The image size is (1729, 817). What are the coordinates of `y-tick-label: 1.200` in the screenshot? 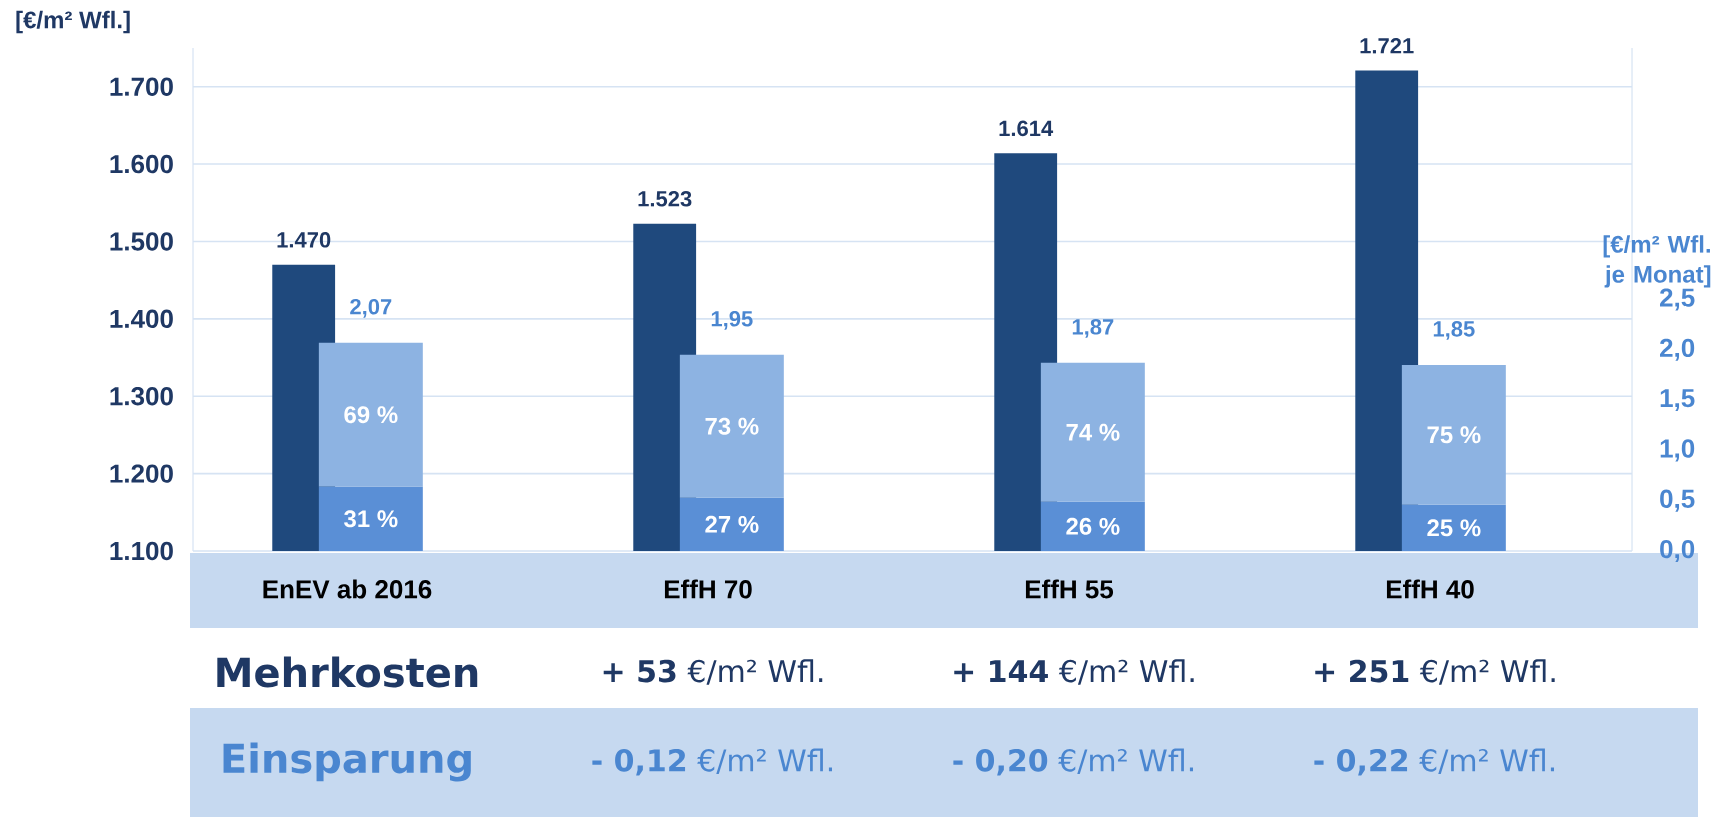 It's located at (141, 473).